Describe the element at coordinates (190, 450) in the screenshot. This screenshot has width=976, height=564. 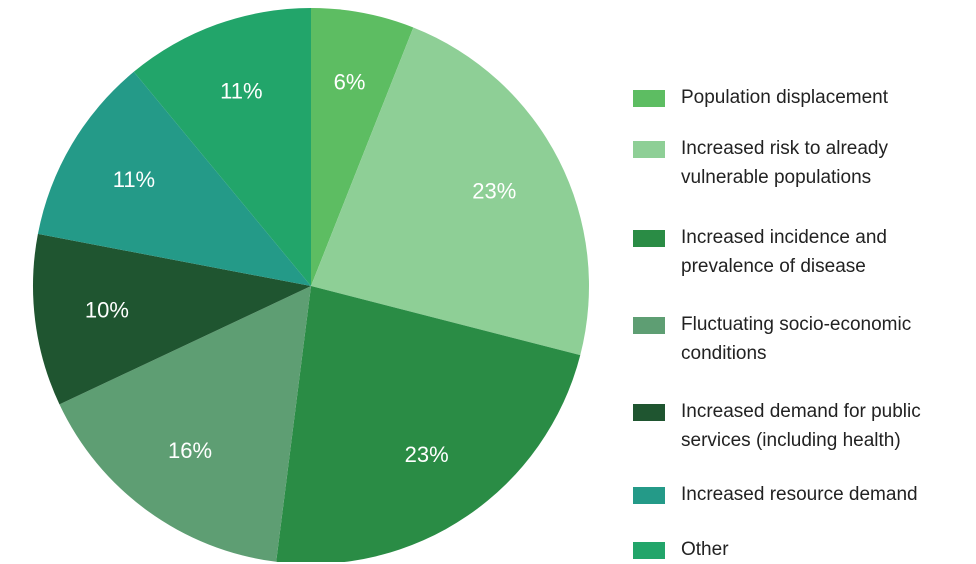
I see `data-label: 16%` at that location.